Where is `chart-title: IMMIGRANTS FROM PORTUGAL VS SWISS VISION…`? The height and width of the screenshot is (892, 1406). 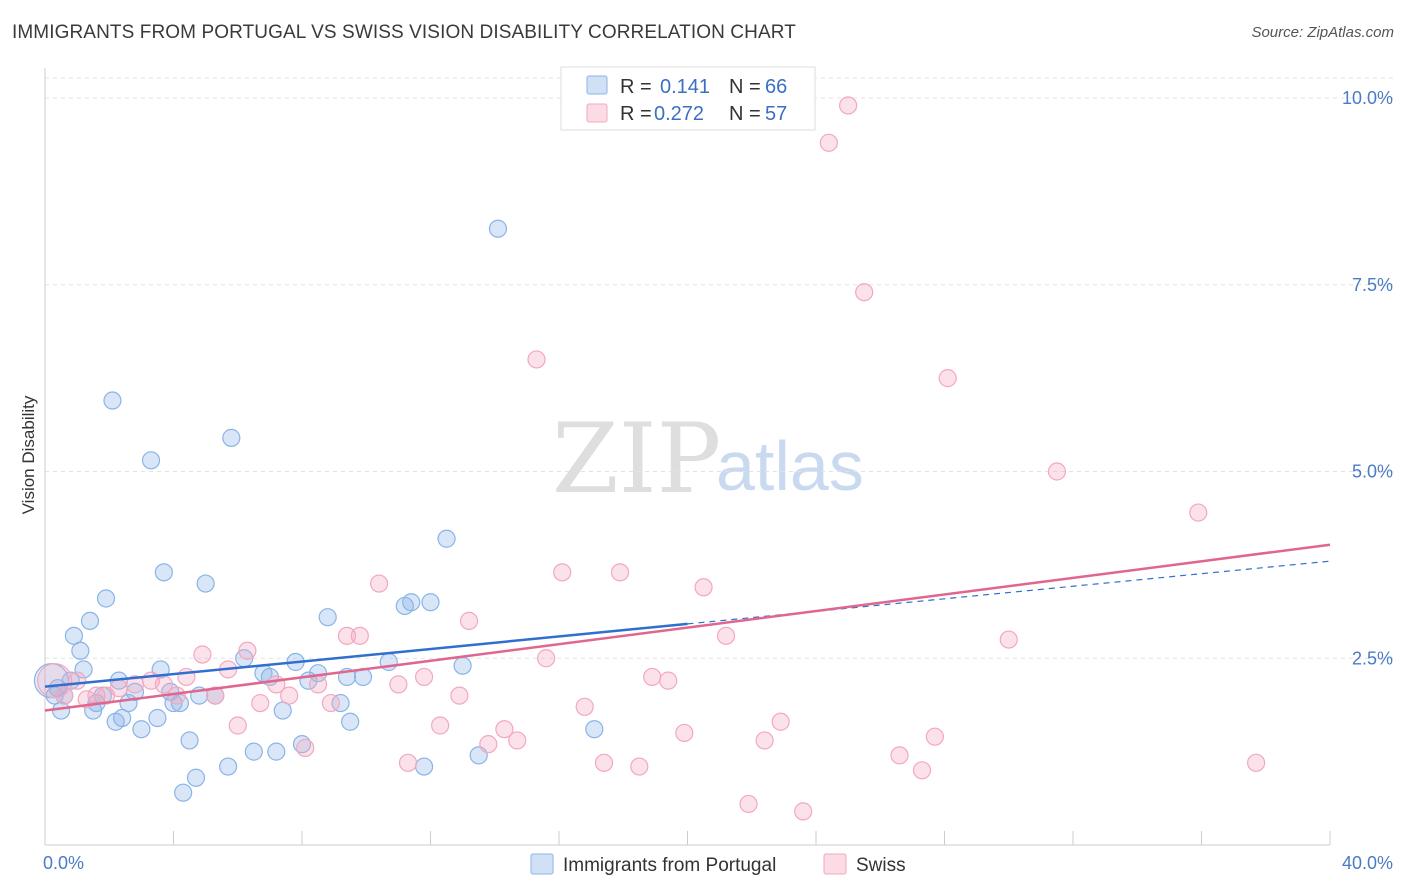 chart-title: IMMIGRANTS FROM PORTUGAL VS SWISS VISION… is located at coordinates (404, 32).